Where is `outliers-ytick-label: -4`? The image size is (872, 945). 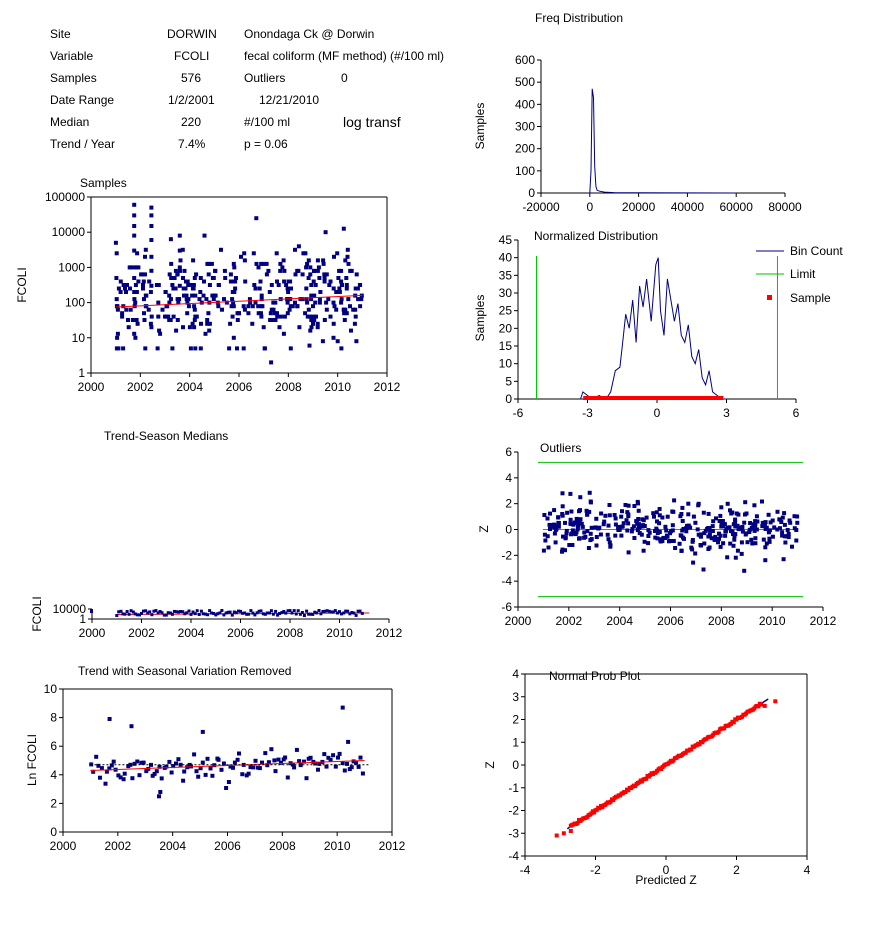
outliers-ytick-label: -4 is located at coordinates (506, 581).